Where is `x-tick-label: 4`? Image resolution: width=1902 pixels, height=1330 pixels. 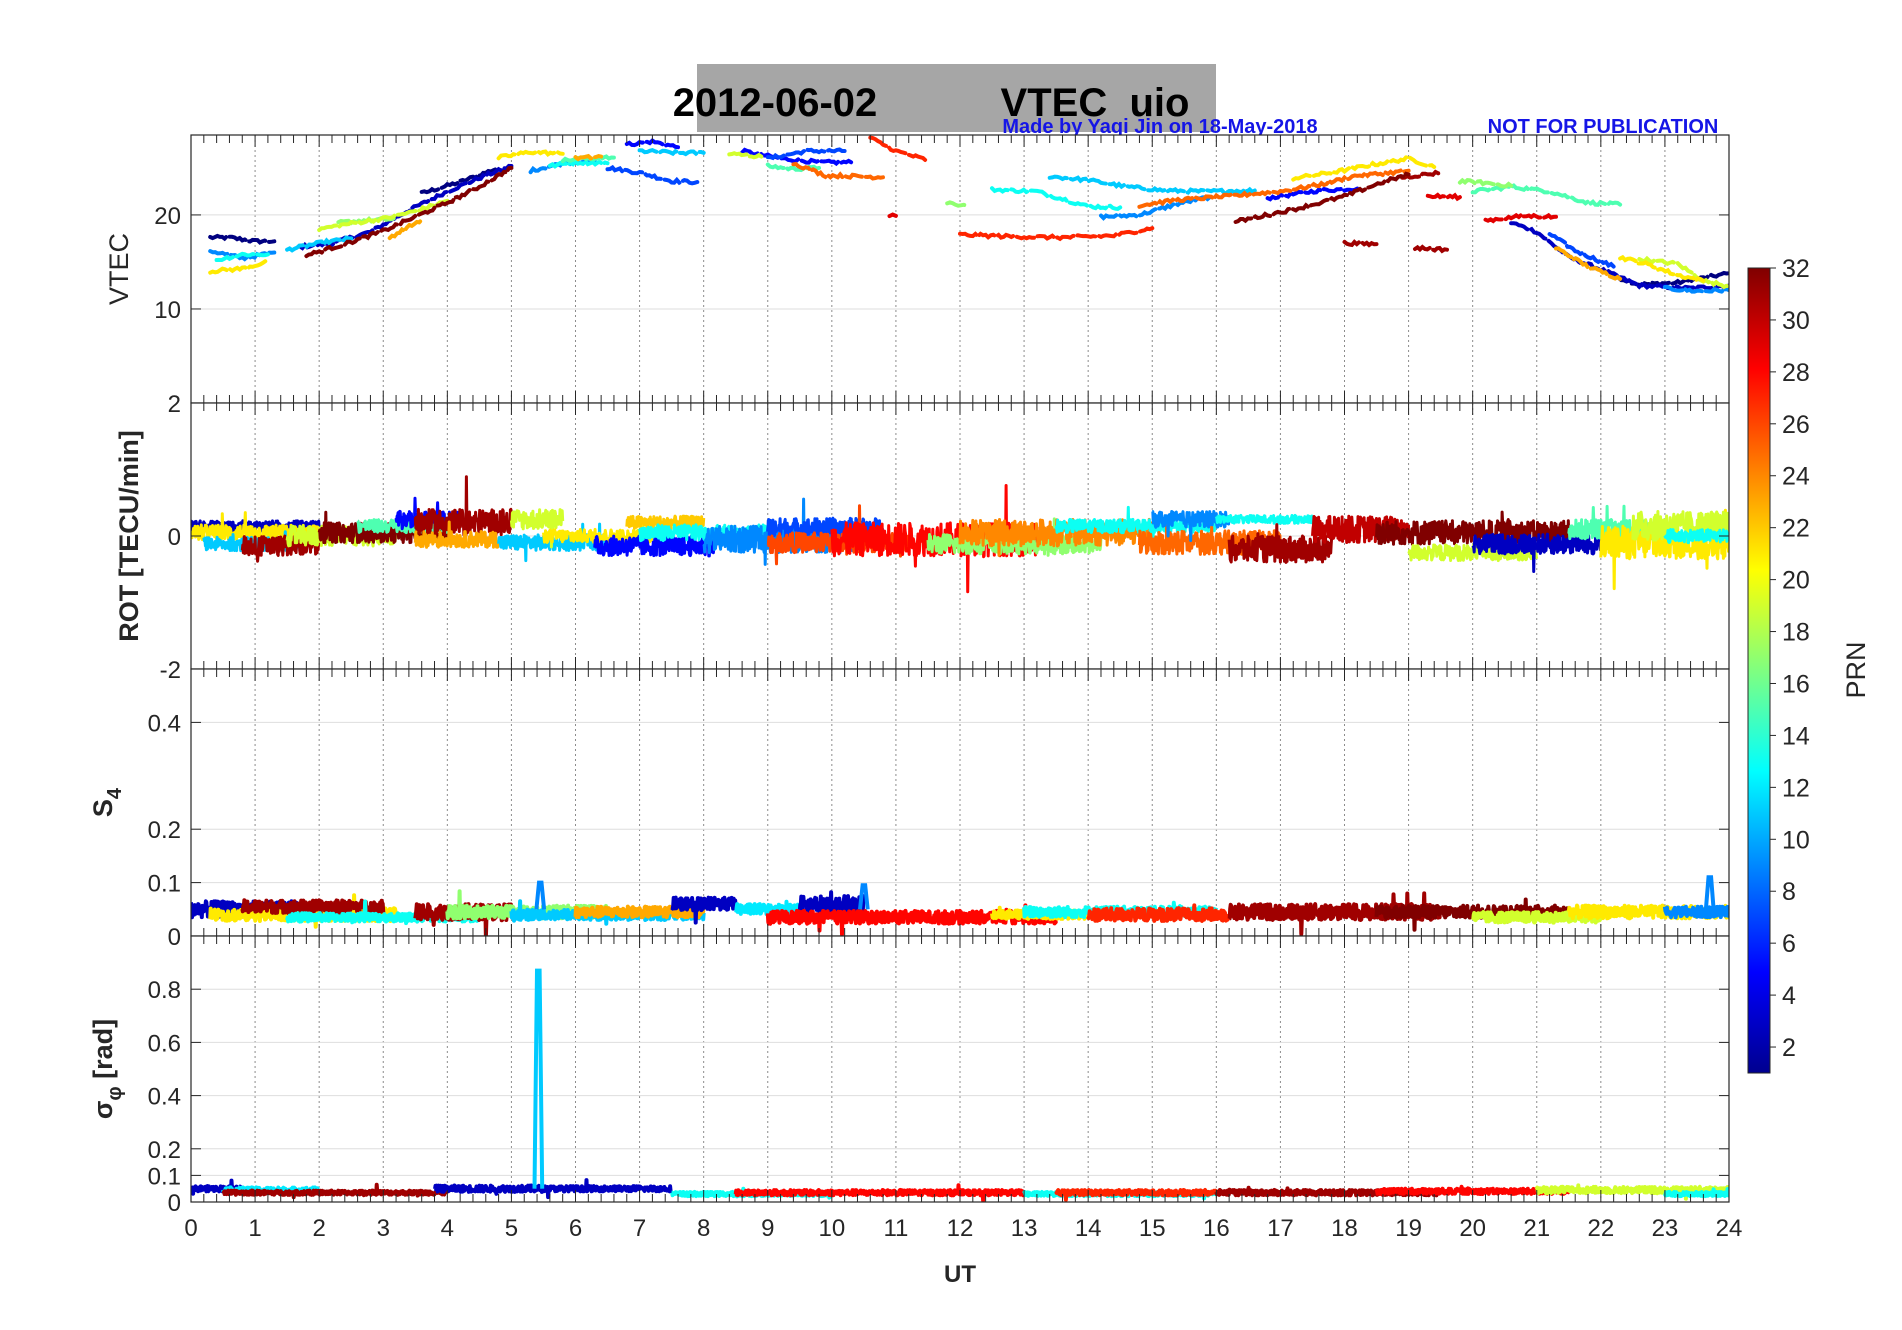 x-tick-label: 4 is located at coordinates (447, 1228).